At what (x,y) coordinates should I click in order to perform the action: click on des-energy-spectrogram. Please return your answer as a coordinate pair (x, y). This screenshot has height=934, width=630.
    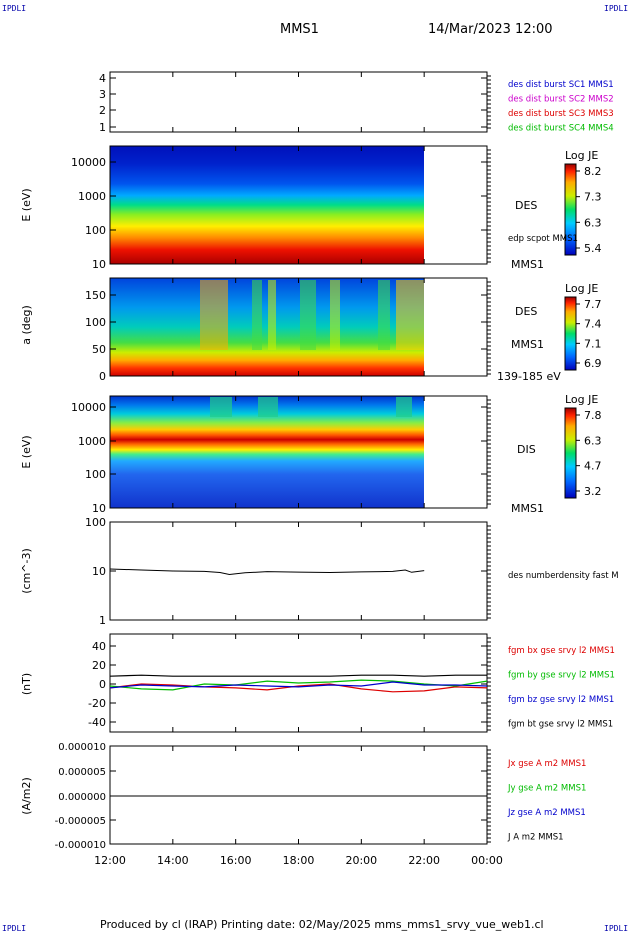
    Looking at the image, I should click on (267, 205).